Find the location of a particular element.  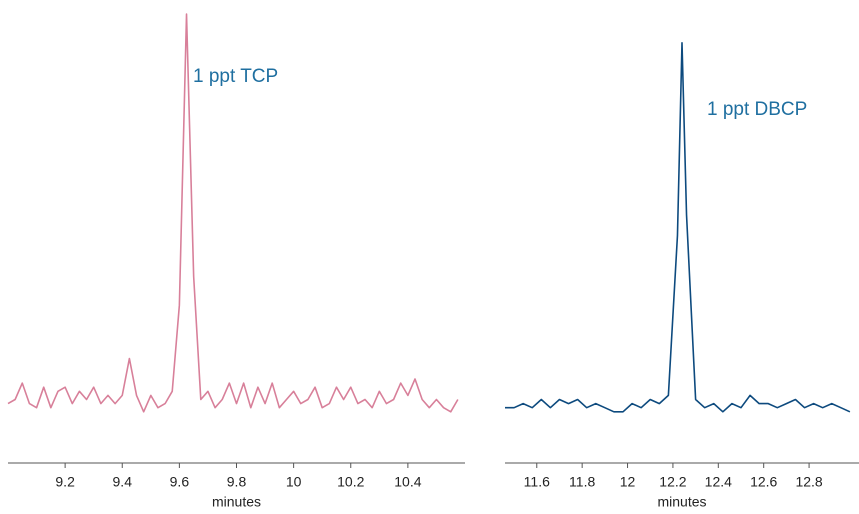

x-tick-label: 10.4 is located at coordinates (407, 482).